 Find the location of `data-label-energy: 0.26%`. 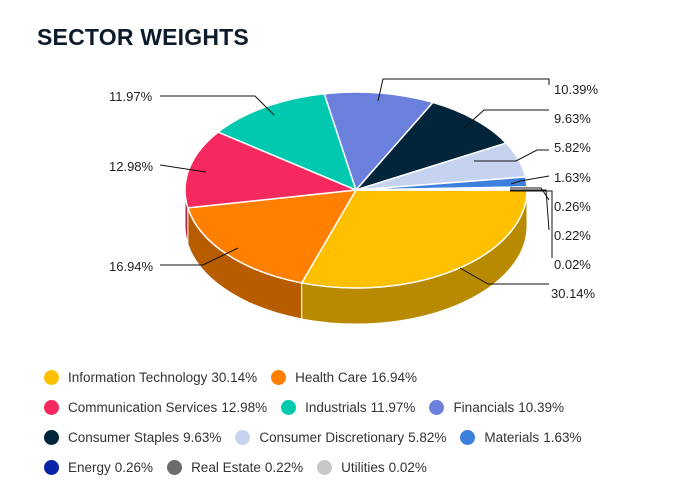

data-label-energy: 0.26% is located at coordinates (572, 206).